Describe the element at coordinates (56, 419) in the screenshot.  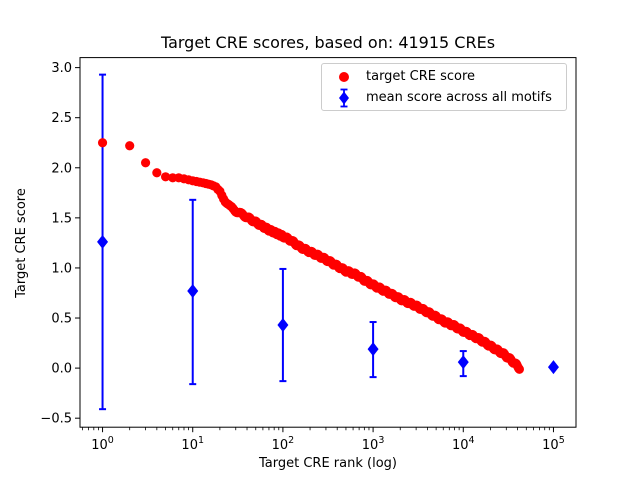
I see `y-tick-label: −0.5` at that location.